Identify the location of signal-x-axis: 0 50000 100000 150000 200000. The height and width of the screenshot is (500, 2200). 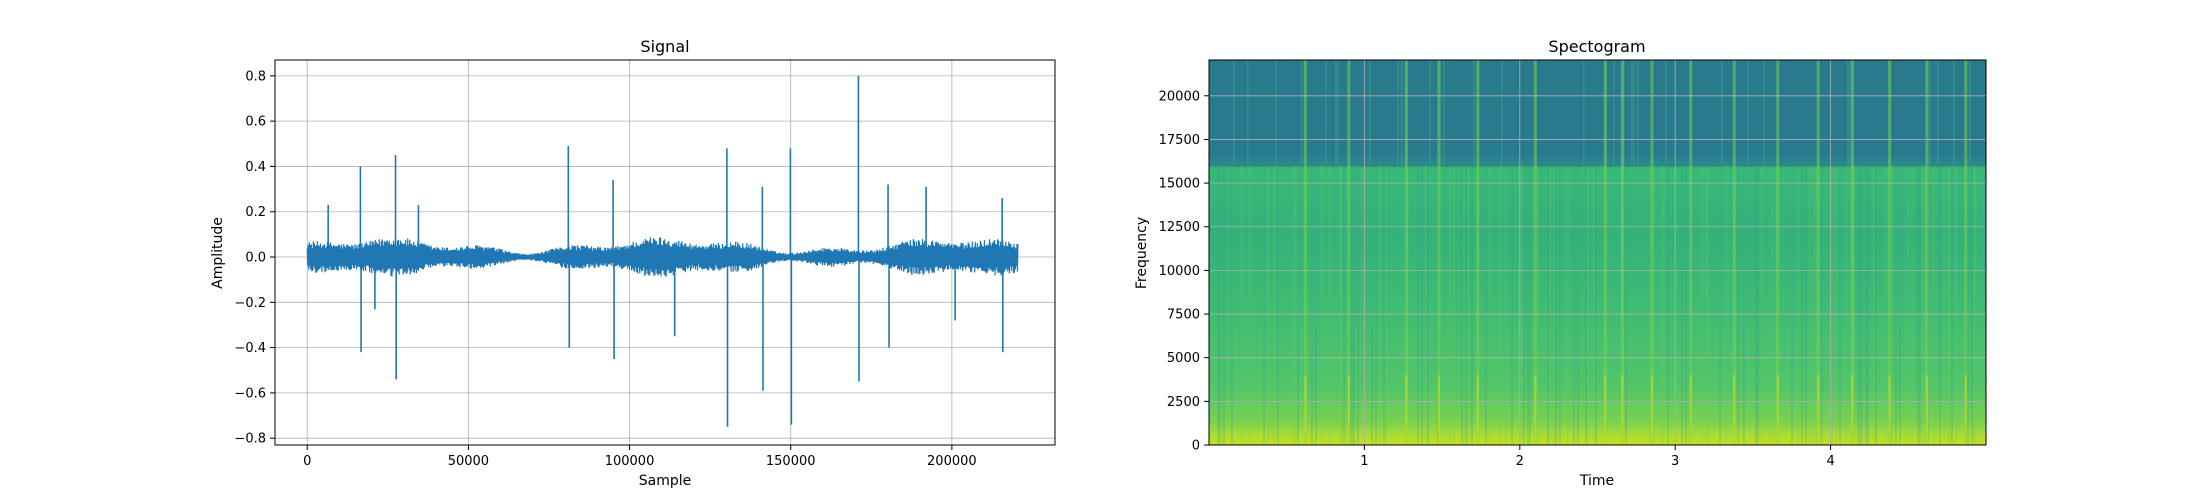
(640, 457).